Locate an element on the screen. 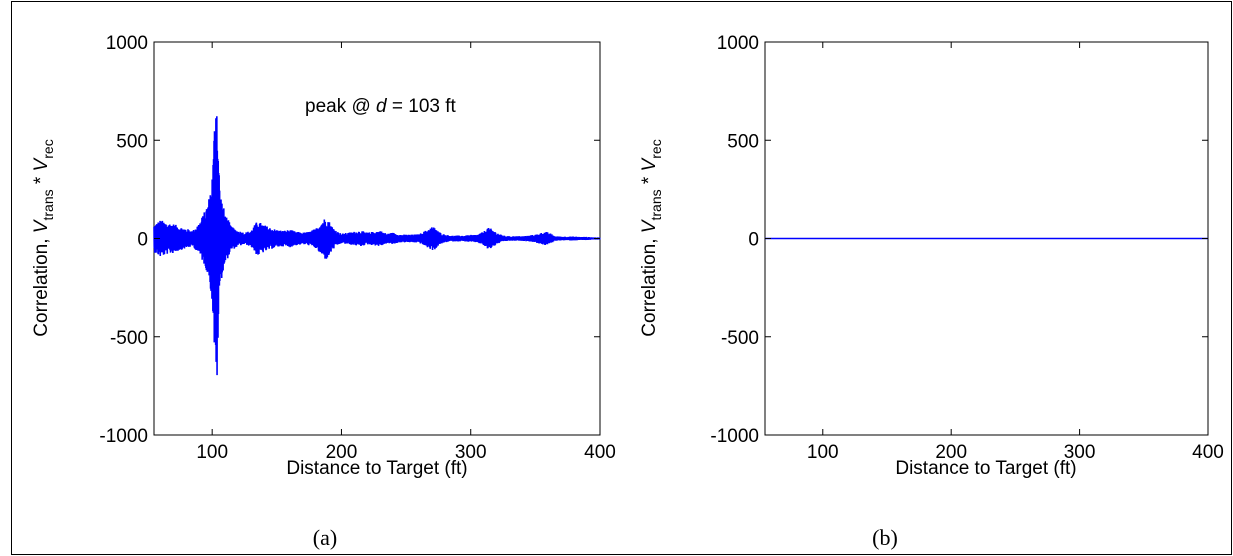 This screenshot has width=1233, height=556. y-tick-label-b-0: 0 is located at coordinates (753, 240).